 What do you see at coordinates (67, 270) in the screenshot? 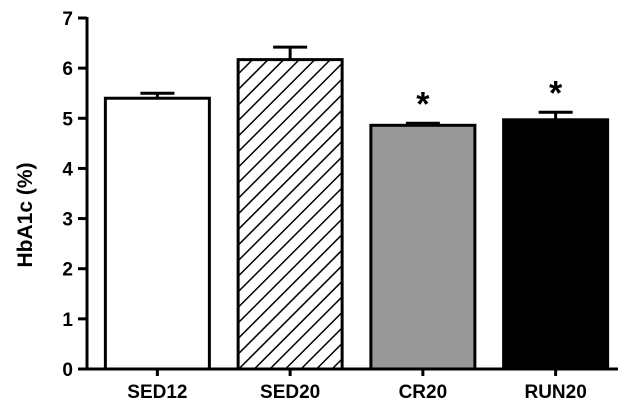
I see `y-tick-label-2: 2` at bounding box center [67, 270].